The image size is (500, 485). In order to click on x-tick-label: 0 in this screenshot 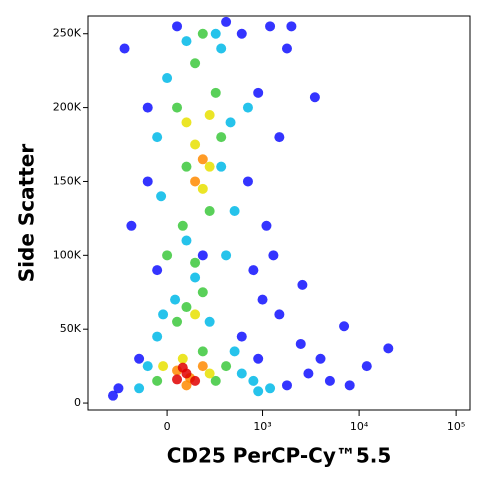, I will do `click(167, 426)`.